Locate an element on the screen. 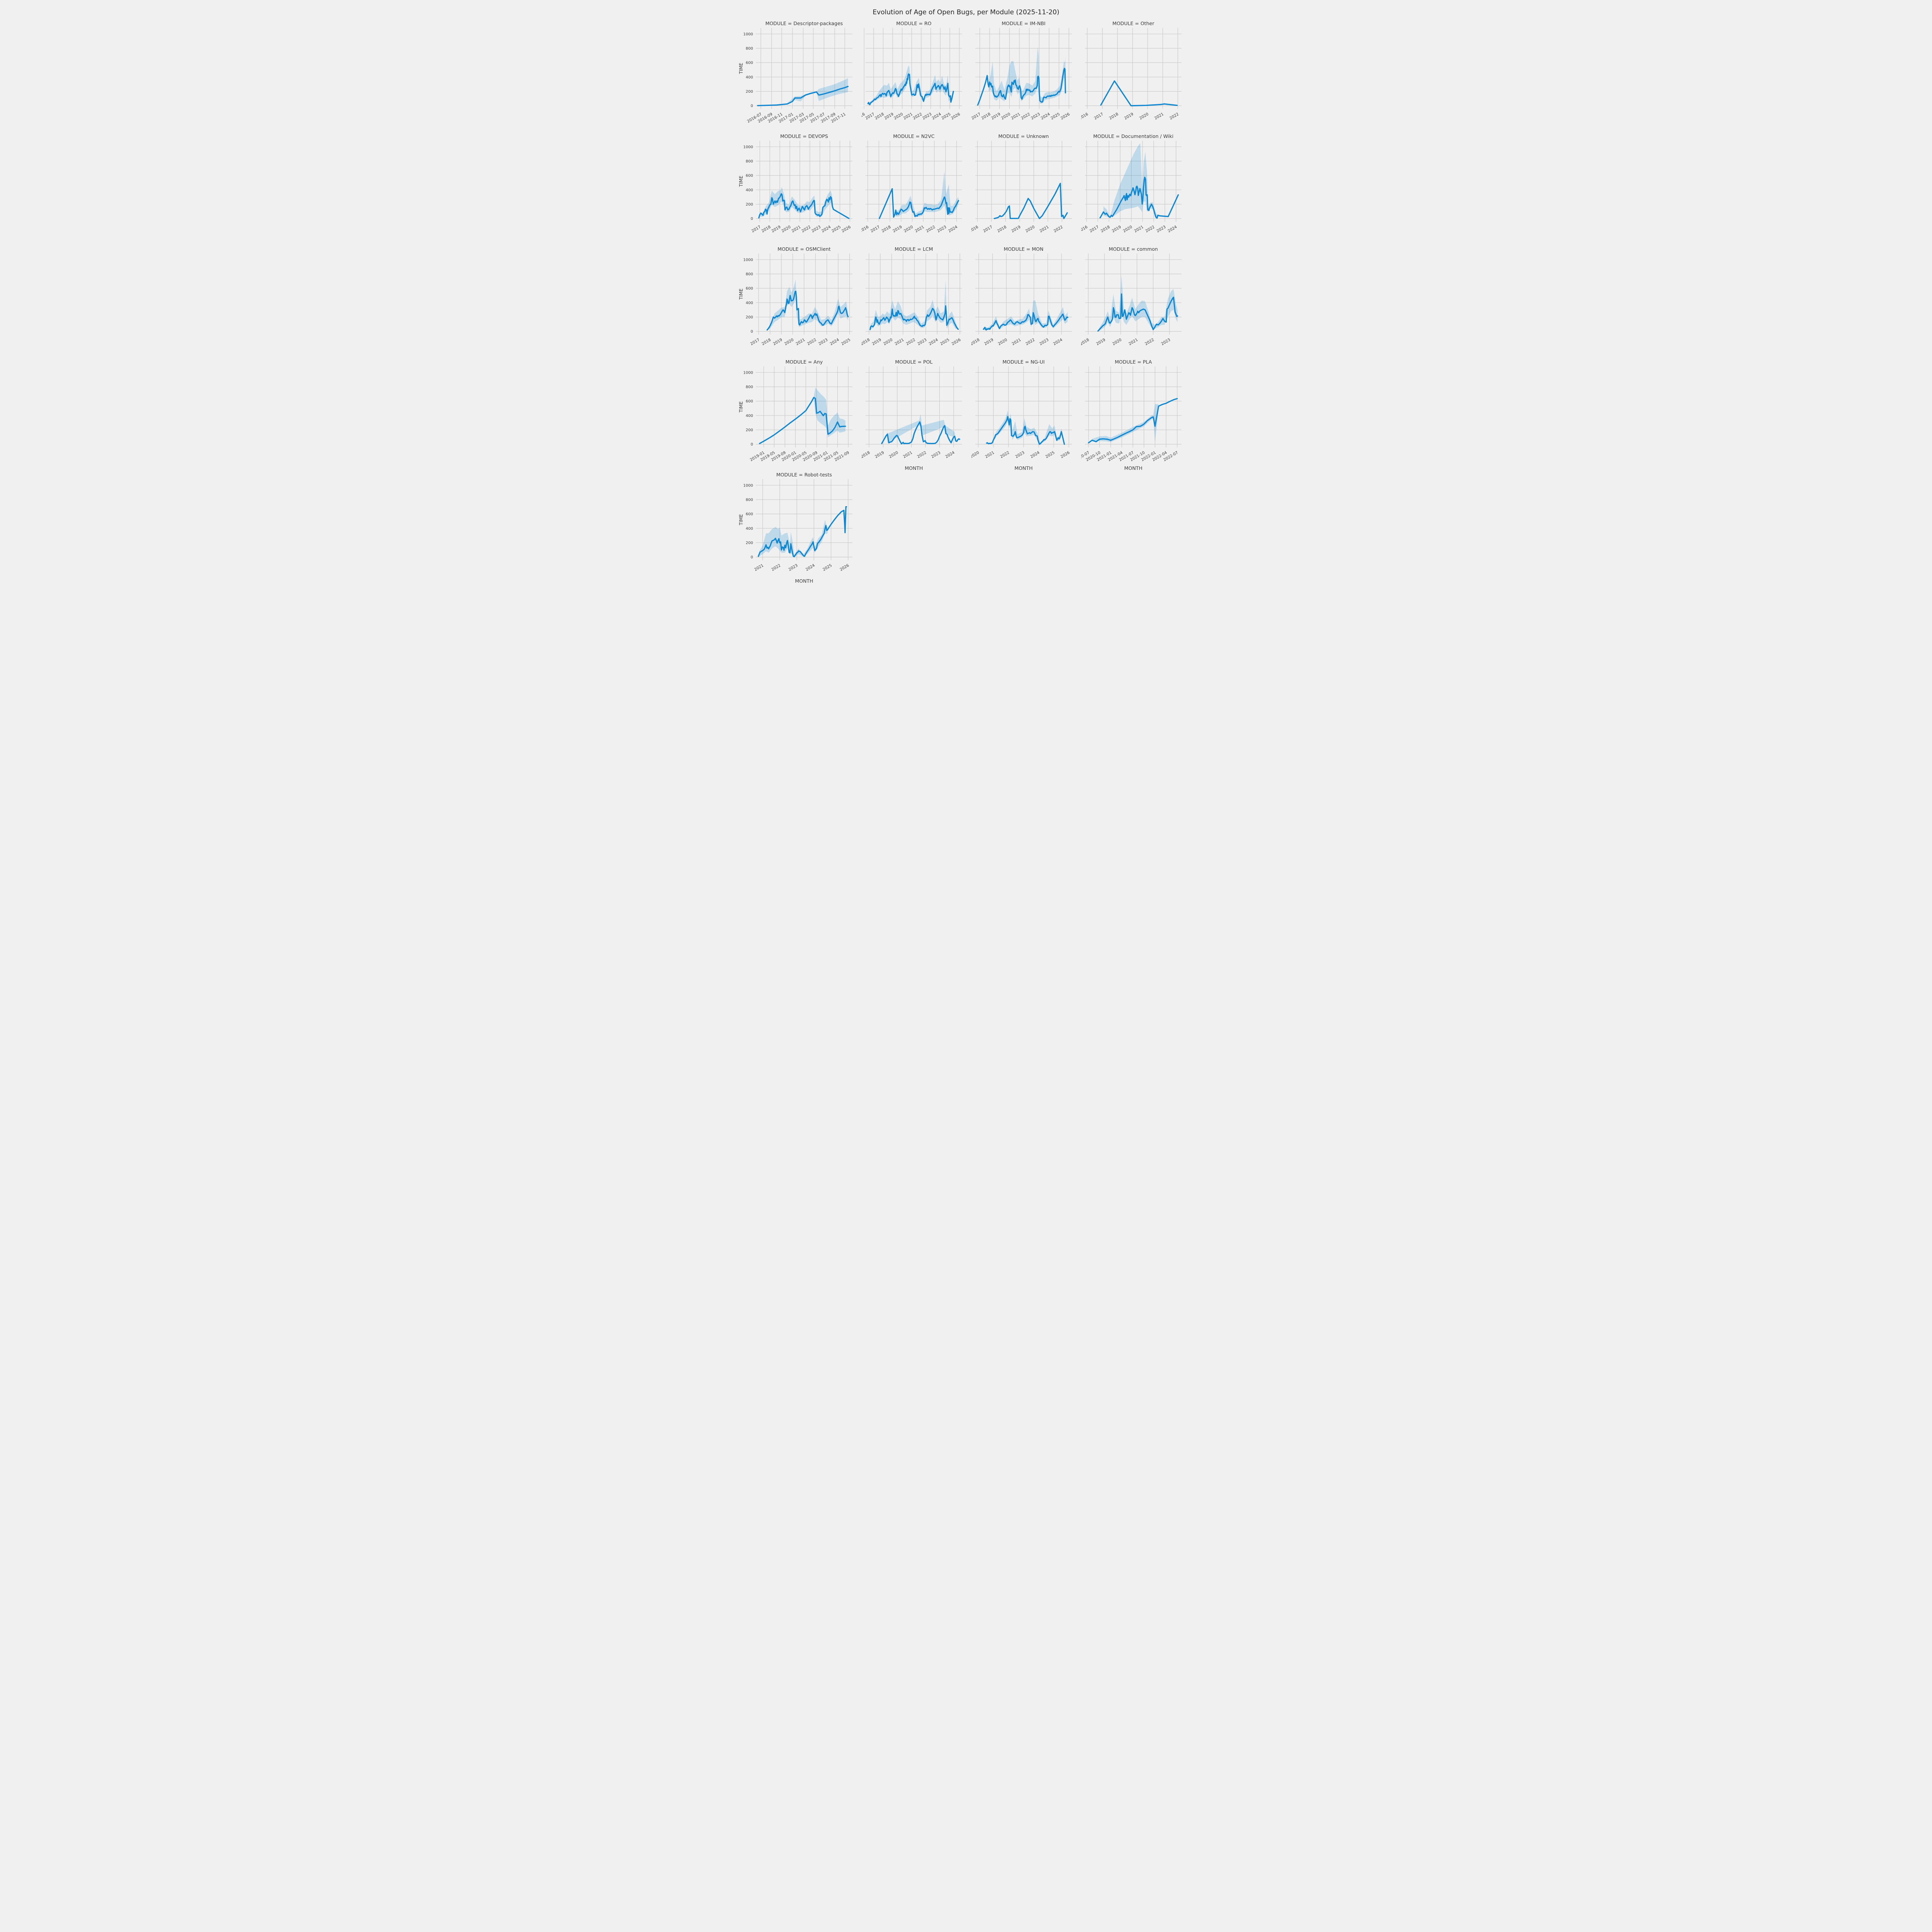  facet-title: MODULE = MON is located at coordinates (1024, 249).